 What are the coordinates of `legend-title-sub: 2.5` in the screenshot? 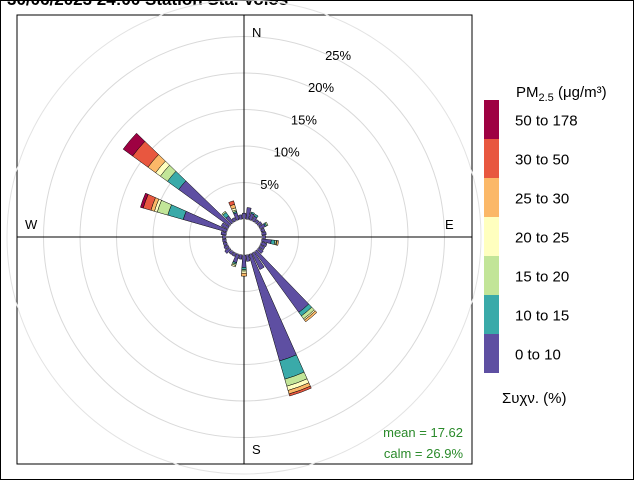 It's located at (546, 98).